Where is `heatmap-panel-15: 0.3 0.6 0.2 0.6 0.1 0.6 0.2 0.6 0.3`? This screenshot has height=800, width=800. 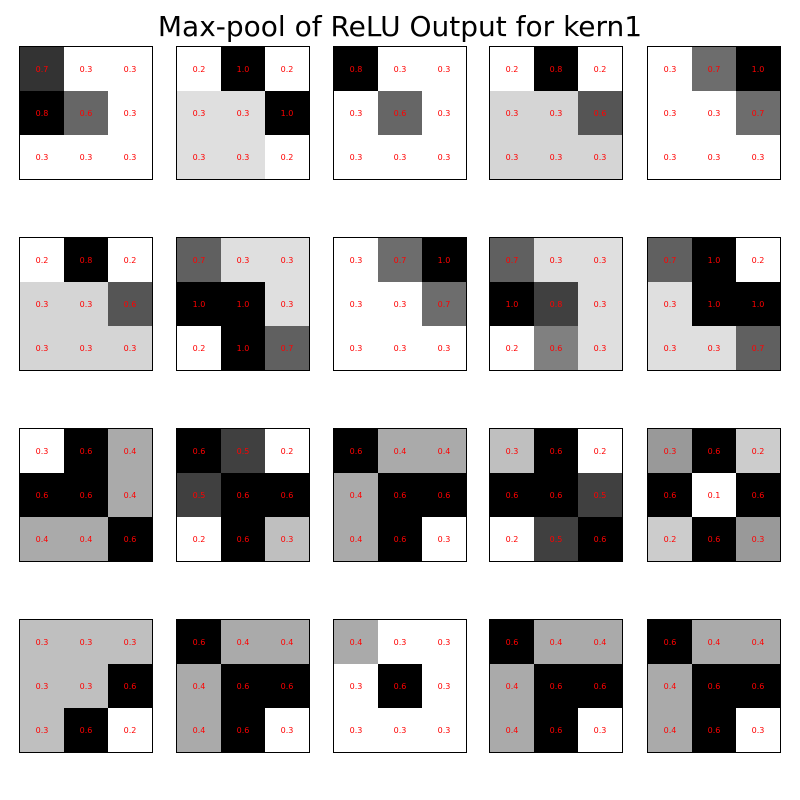 heatmap-panel-15: 0.3 0.6 0.2 0.6 0.1 0.6 0.2 0.6 0.3 is located at coordinates (714, 495).